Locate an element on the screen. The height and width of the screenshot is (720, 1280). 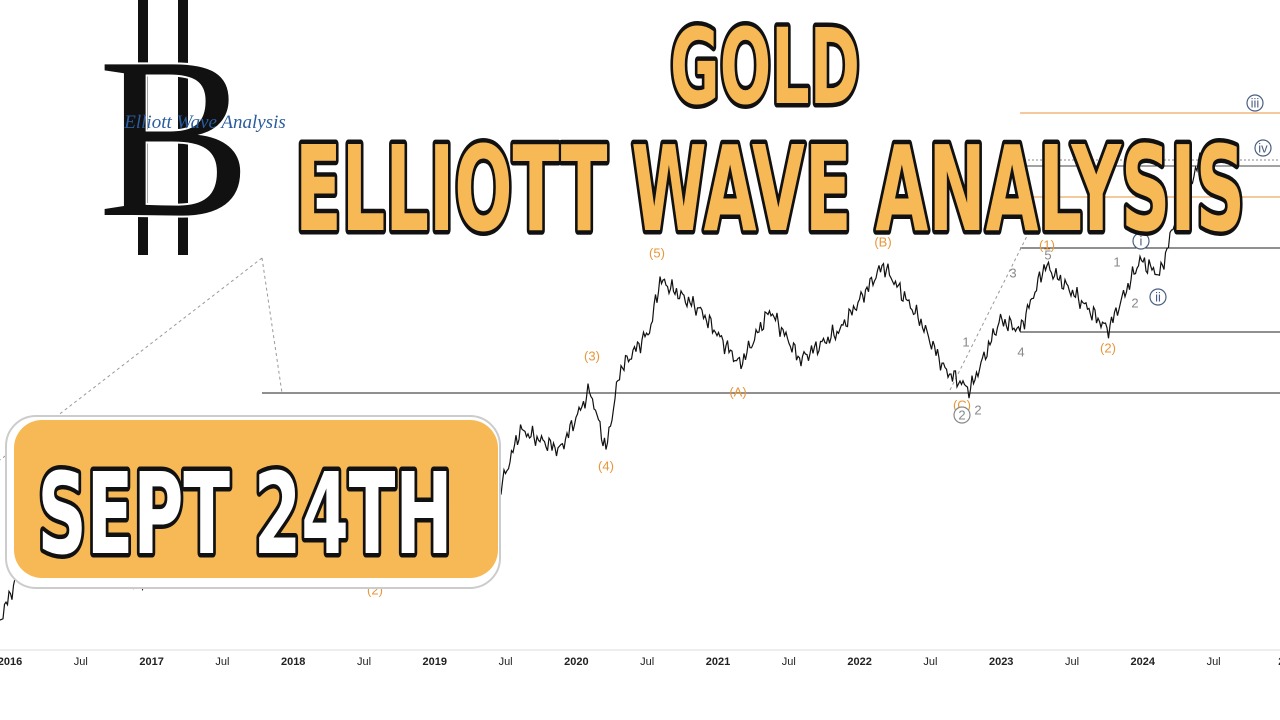
x-tick-label: 2024 is located at coordinates (1143, 662).